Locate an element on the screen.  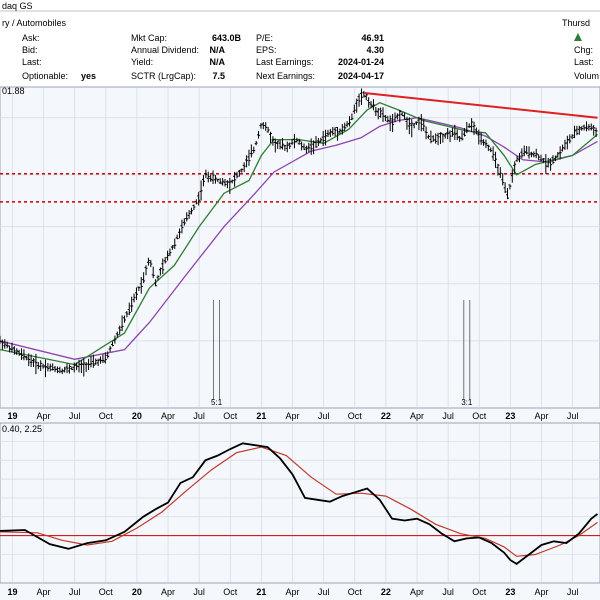
exchange-label: daq GS is located at coordinates (17, 6).